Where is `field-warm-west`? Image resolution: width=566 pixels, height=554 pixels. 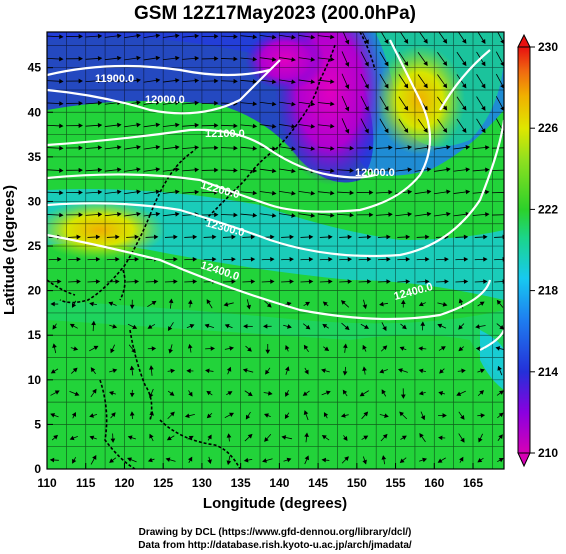 field-warm-west is located at coordinates (106, 230).